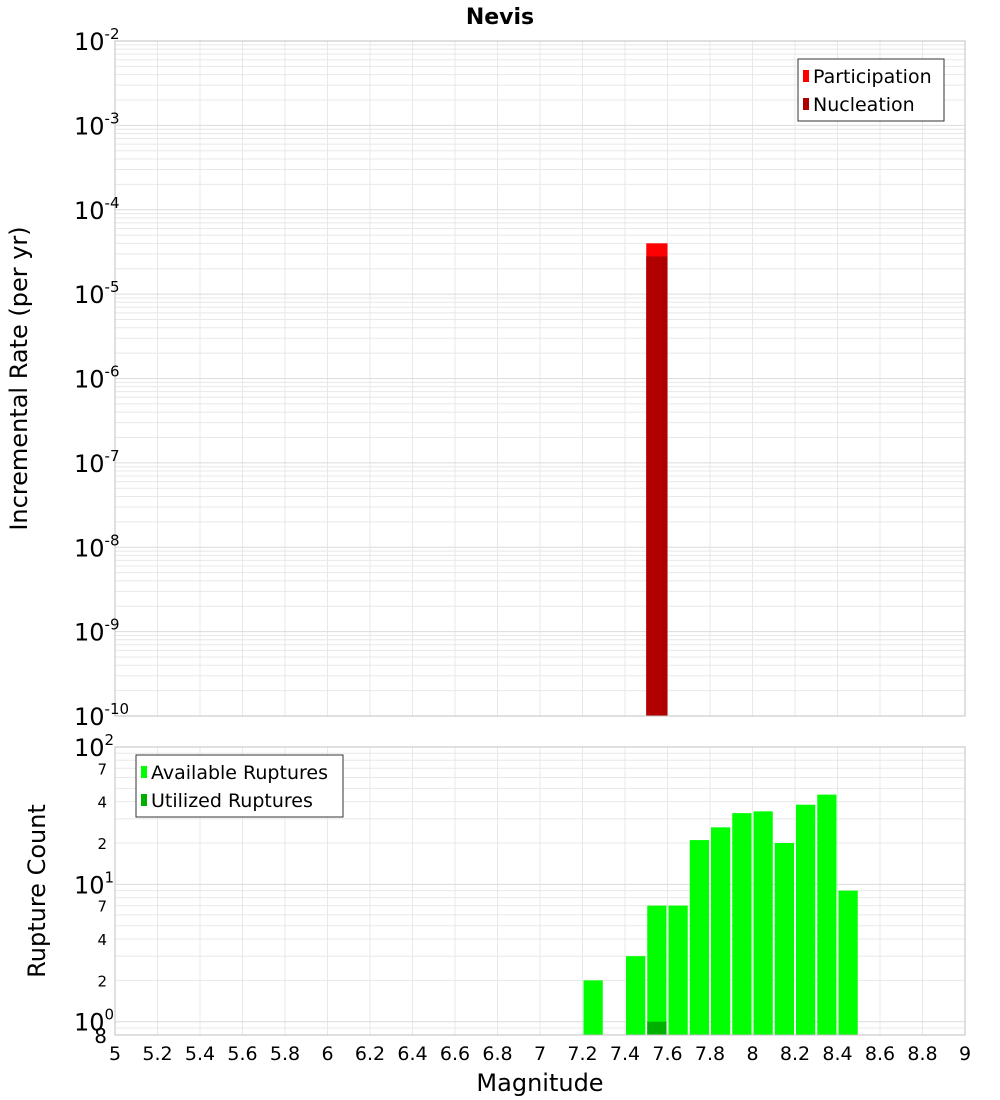  Describe the element at coordinates (806, 104) in the screenshot. I see `nucleation-swatch` at that location.